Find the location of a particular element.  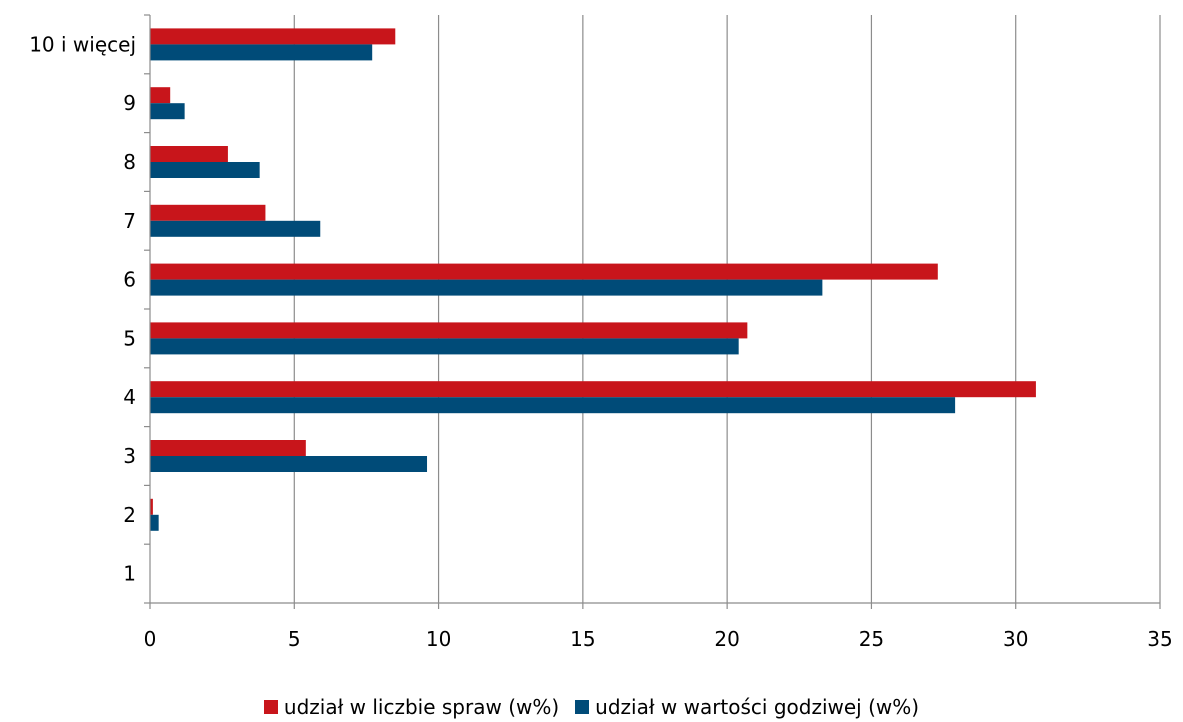

category-label: 9 is located at coordinates (129, 103).